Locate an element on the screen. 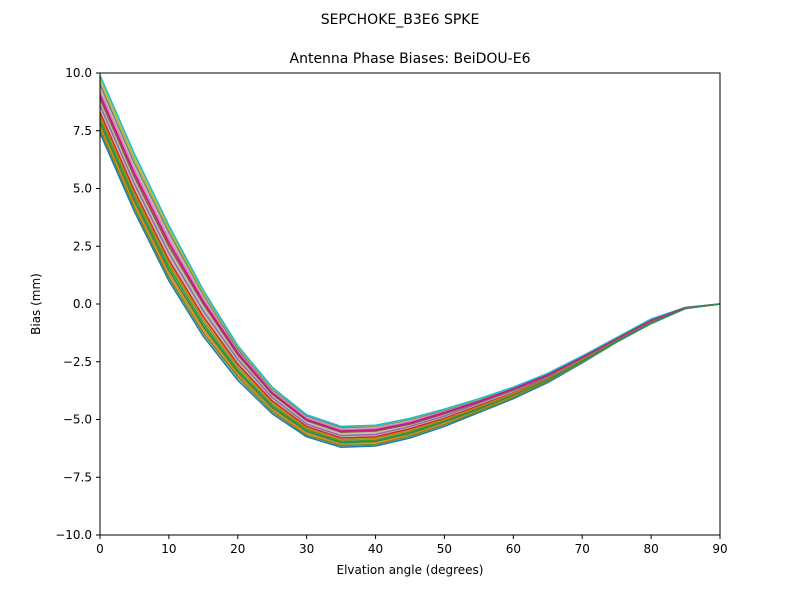 The image size is (800, 600). x-tick-label: 40 is located at coordinates (375, 549).